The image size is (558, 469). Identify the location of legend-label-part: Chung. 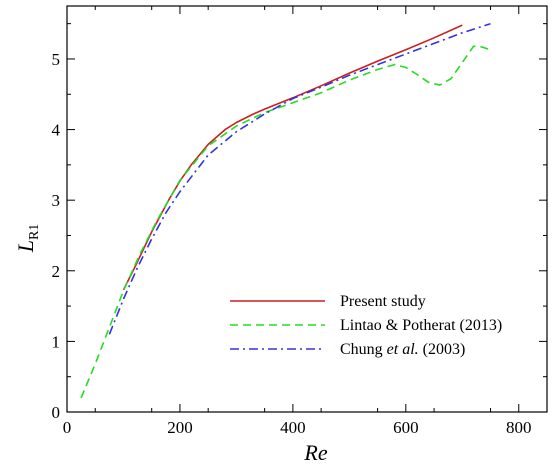
(363, 349).